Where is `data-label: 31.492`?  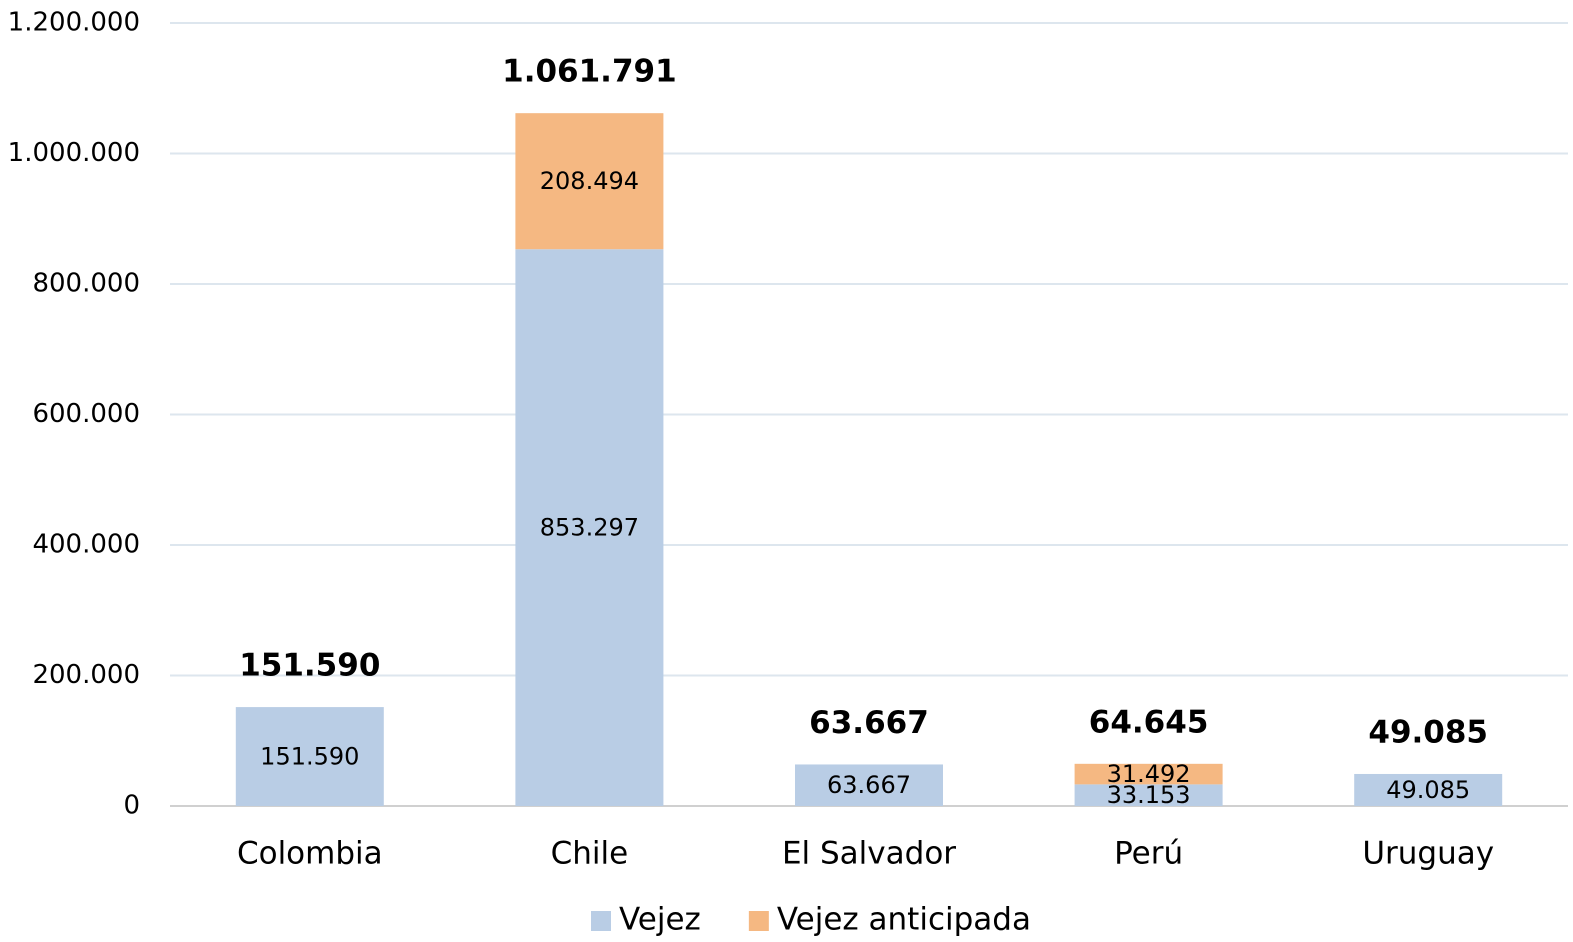 data-label: 31.492 is located at coordinates (1149, 774).